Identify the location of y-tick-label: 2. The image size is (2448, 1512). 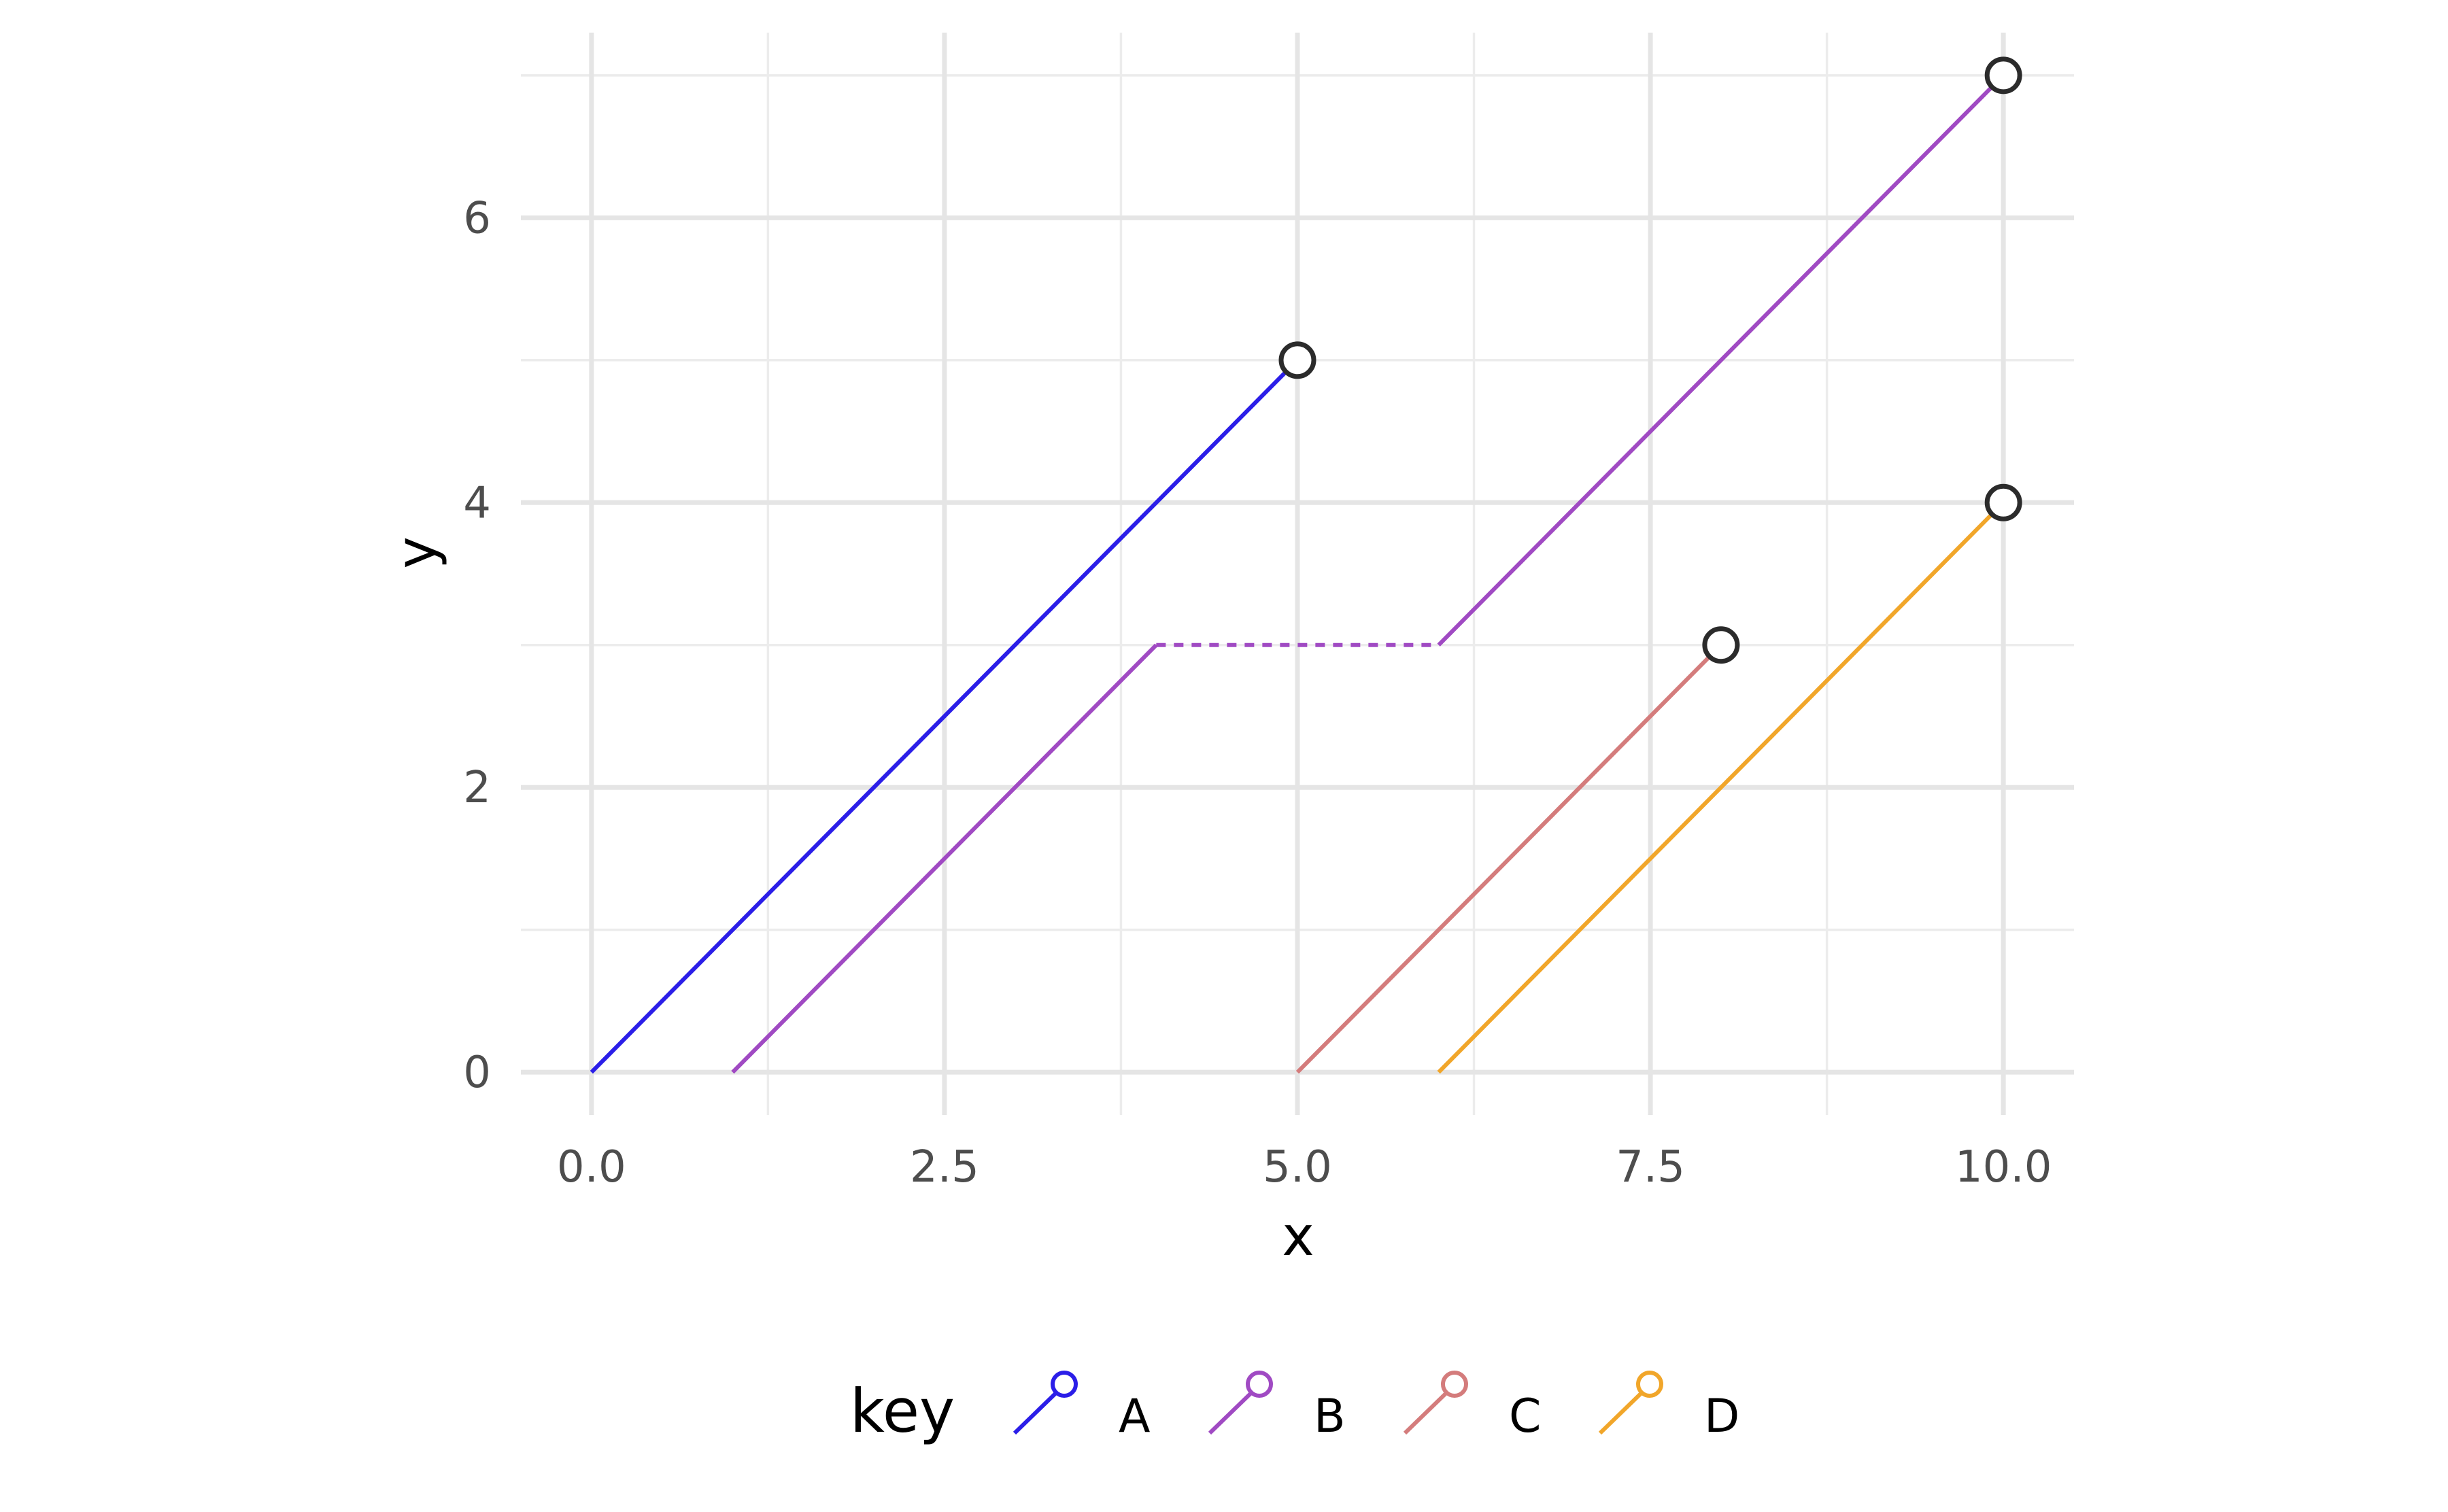
(477, 788).